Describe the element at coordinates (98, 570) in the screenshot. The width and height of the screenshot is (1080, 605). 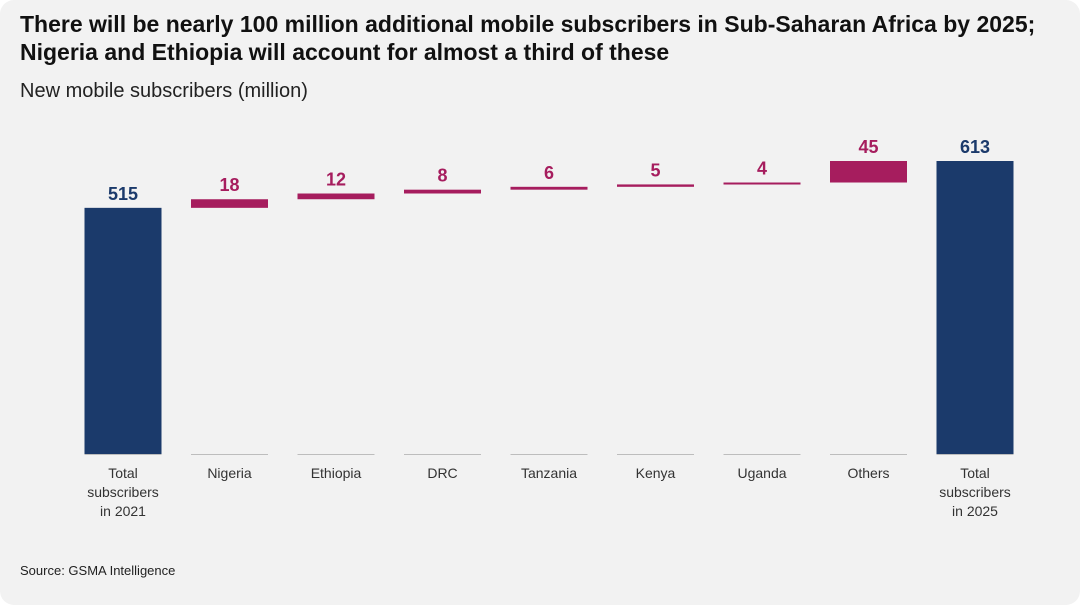
I see `source-note: Source: GSMA Intelligence` at that location.